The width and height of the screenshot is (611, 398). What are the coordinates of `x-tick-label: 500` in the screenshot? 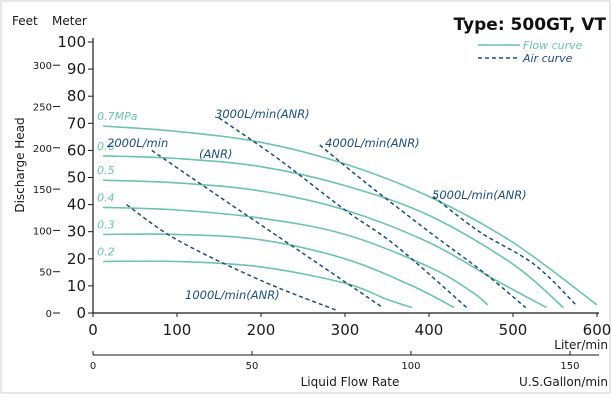 It's located at (513, 330).